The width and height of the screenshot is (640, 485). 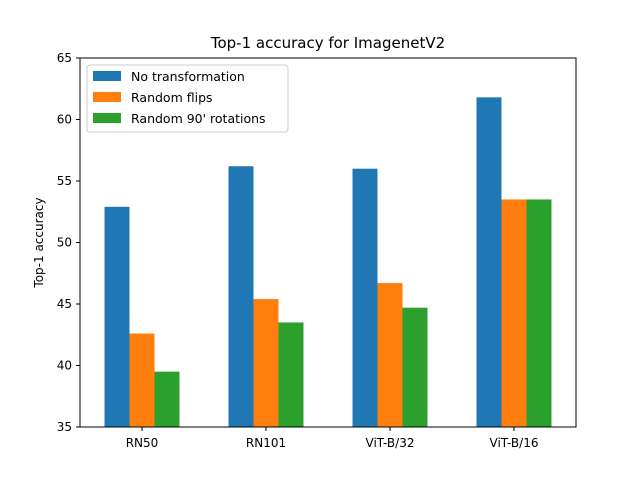 What do you see at coordinates (514, 443) in the screenshot?
I see `x-tick-label: ViT-B/16` at bounding box center [514, 443].